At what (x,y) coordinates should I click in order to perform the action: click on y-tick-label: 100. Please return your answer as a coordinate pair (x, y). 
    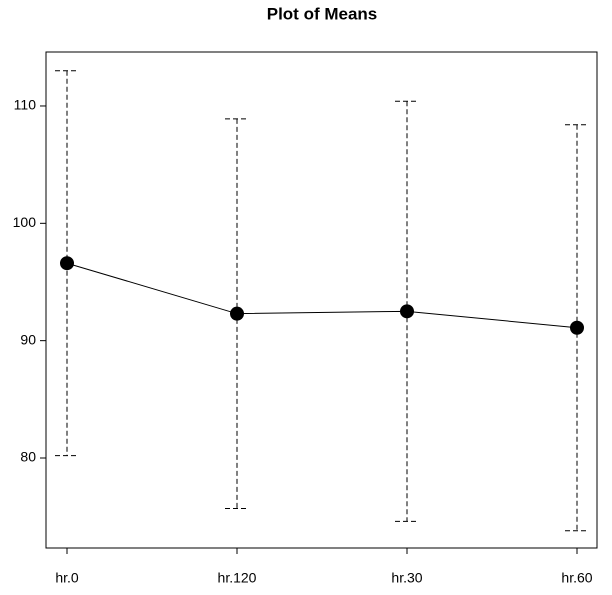
    Looking at the image, I should click on (25, 222).